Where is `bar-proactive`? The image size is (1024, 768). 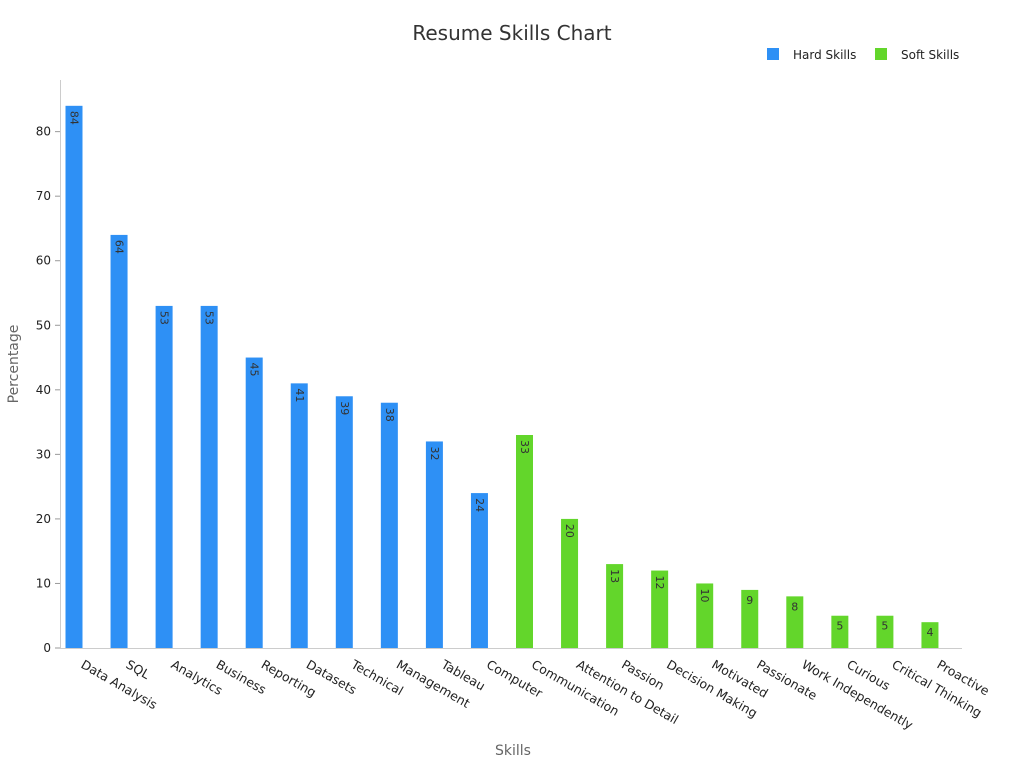 bar-proactive is located at coordinates (930, 635).